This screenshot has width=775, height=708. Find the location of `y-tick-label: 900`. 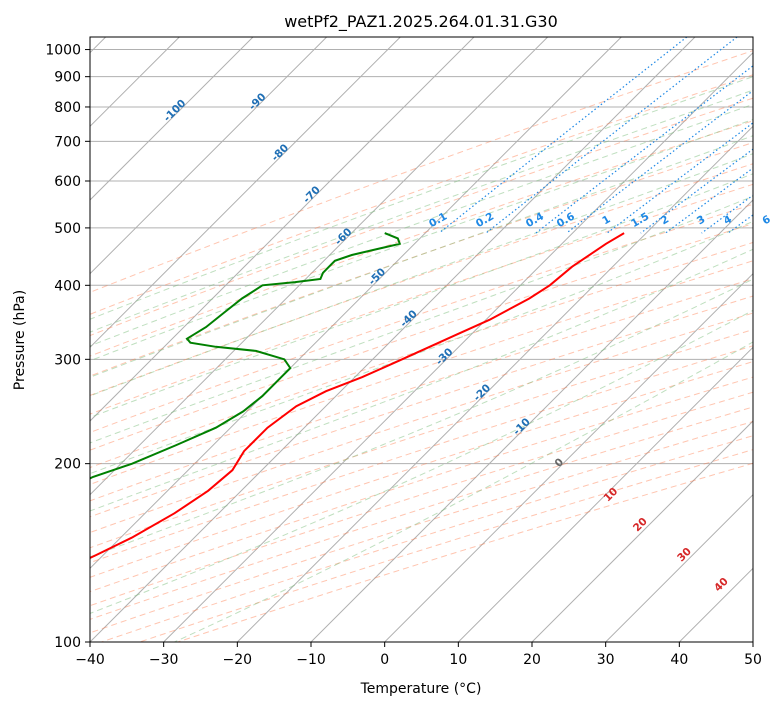

y-tick-label: 900 is located at coordinates (67, 78).